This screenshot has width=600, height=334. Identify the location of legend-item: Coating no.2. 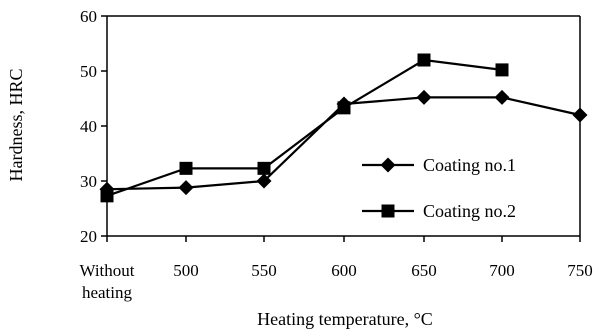
(439, 211).